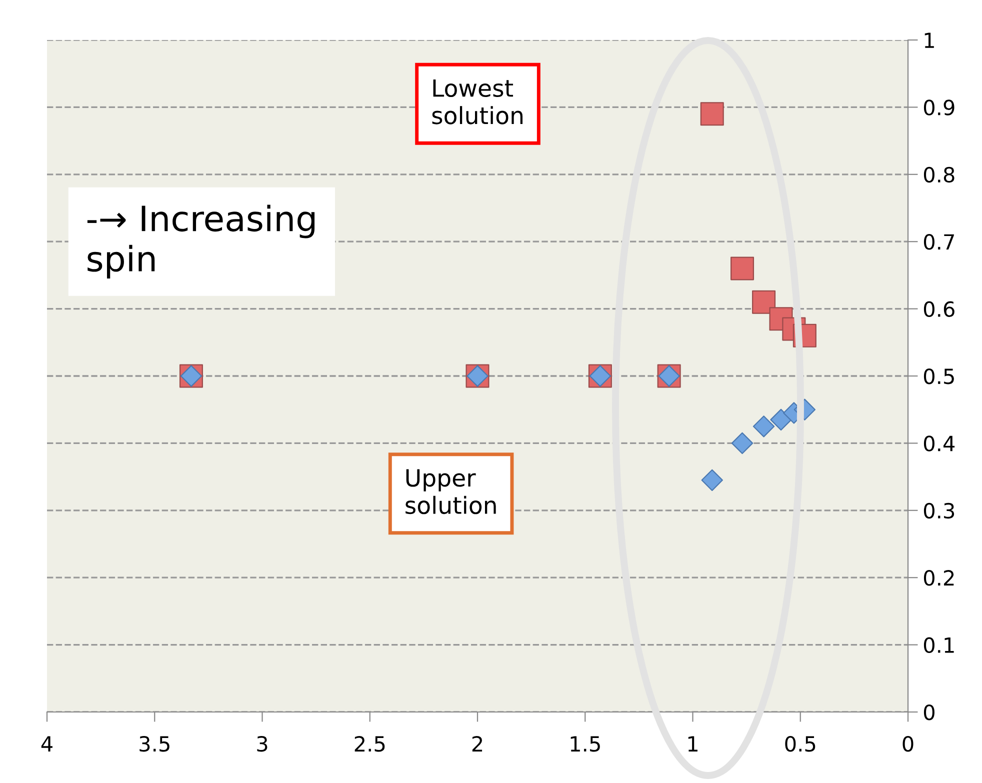 Image resolution: width=982 pixels, height=783 pixels. What do you see at coordinates (451, 491) in the screenshot?
I see `annotation: Upper solution` at bounding box center [451, 491].